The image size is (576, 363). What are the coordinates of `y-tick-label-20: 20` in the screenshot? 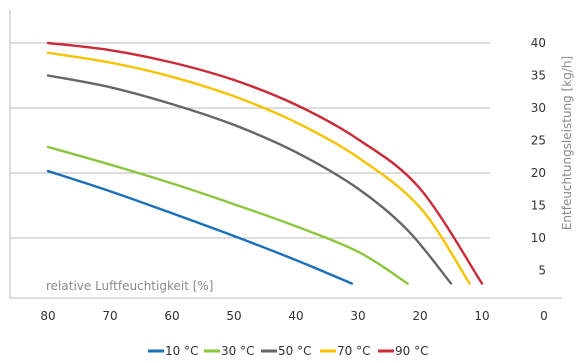 It's located at (538, 173).